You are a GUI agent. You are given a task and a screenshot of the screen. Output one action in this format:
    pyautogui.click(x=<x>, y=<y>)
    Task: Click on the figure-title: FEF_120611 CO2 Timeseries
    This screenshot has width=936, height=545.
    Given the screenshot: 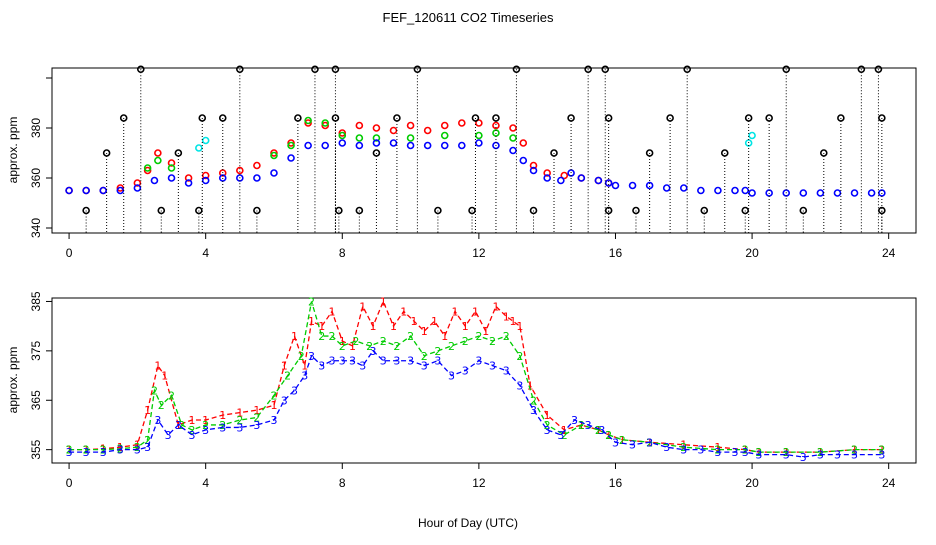 What is the action you would take?
    pyautogui.click(x=468, y=17)
    